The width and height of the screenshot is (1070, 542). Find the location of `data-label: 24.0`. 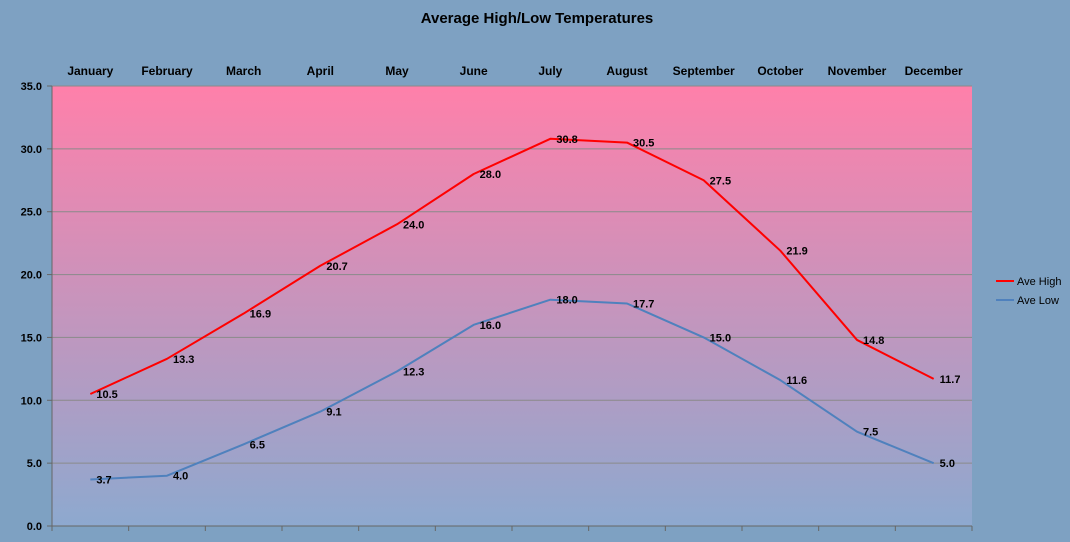

data-label: 24.0 is located at coordinates (413, 225).